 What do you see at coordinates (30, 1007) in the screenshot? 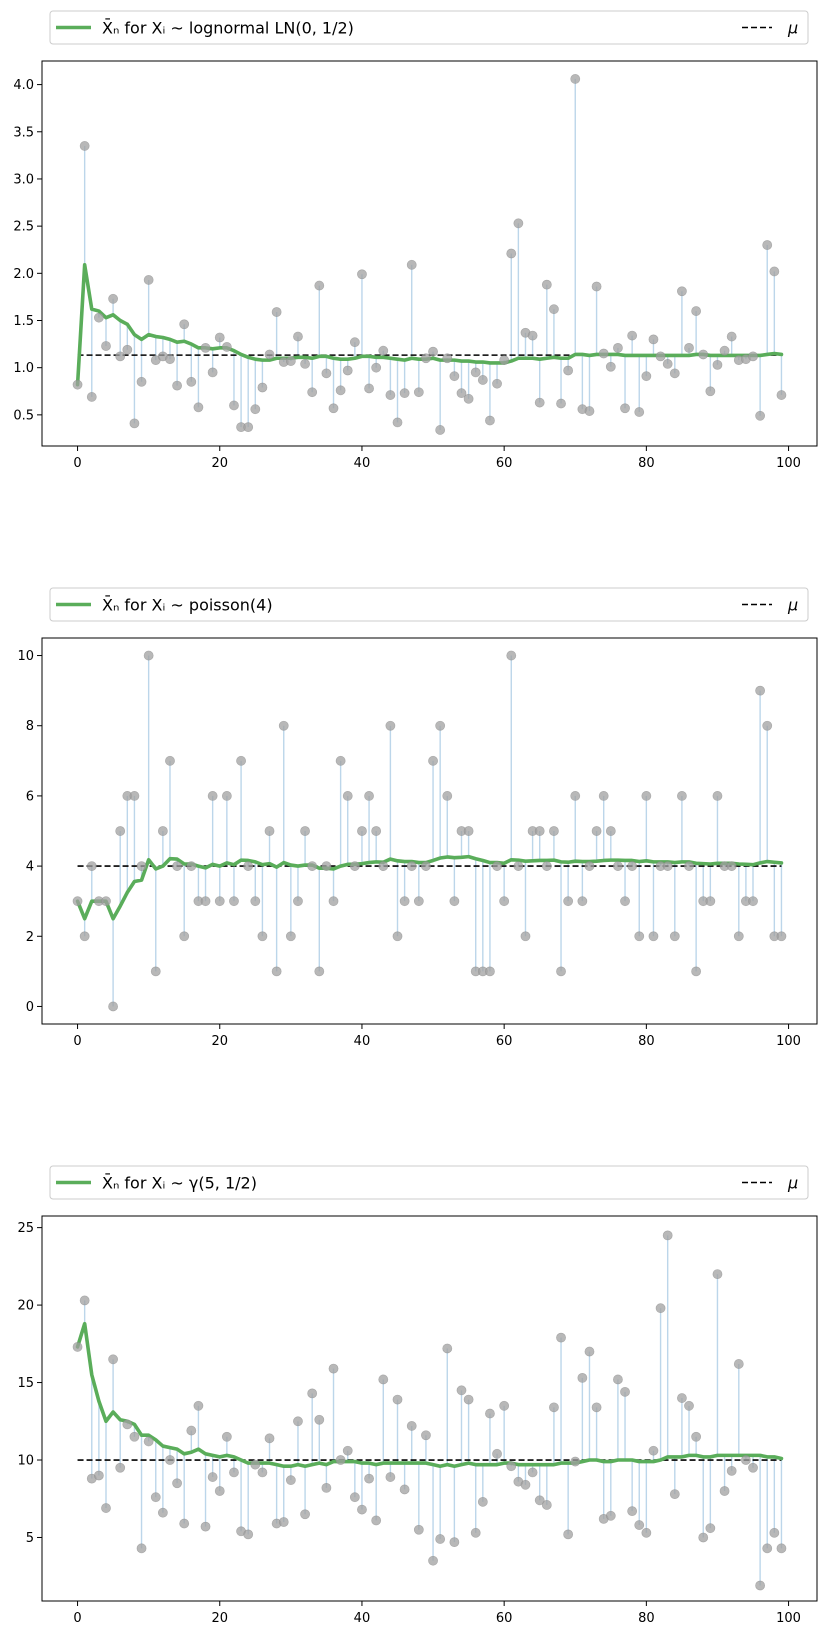
I see `y-tick-label: 0` at bounding box center [30, 1007].